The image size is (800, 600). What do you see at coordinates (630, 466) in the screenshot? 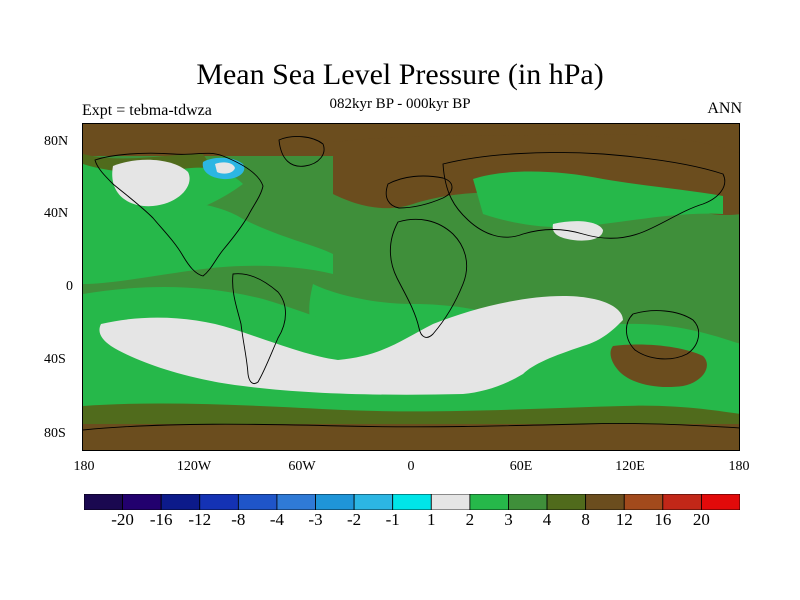
I see `lon-tick-120e: 120E` at bounding box center [630, 466].